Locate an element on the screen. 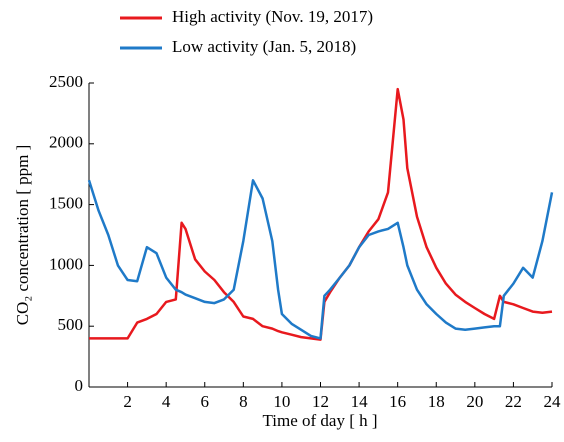 This screenshot has height=442, width=564. y-tick-label: 1000 is located at coordinates (66, 263).